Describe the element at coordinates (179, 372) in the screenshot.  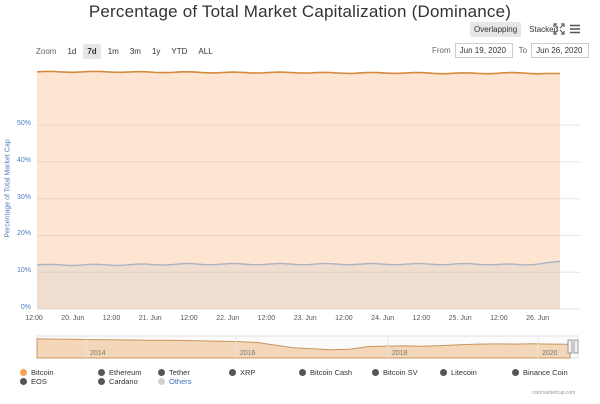
I see `legend-label: Tether` at that location.